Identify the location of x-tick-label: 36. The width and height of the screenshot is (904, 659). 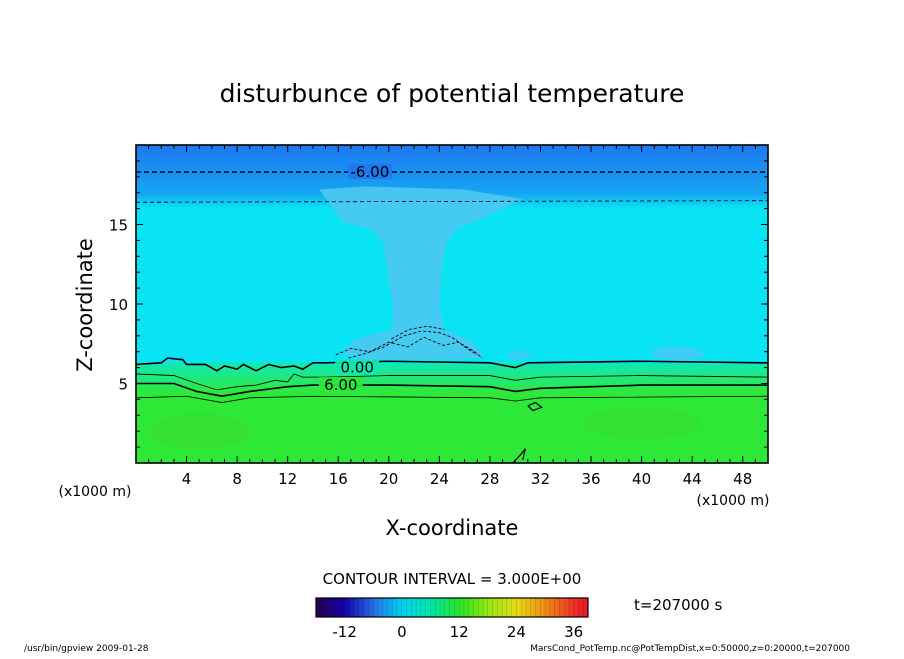
(590, 479).